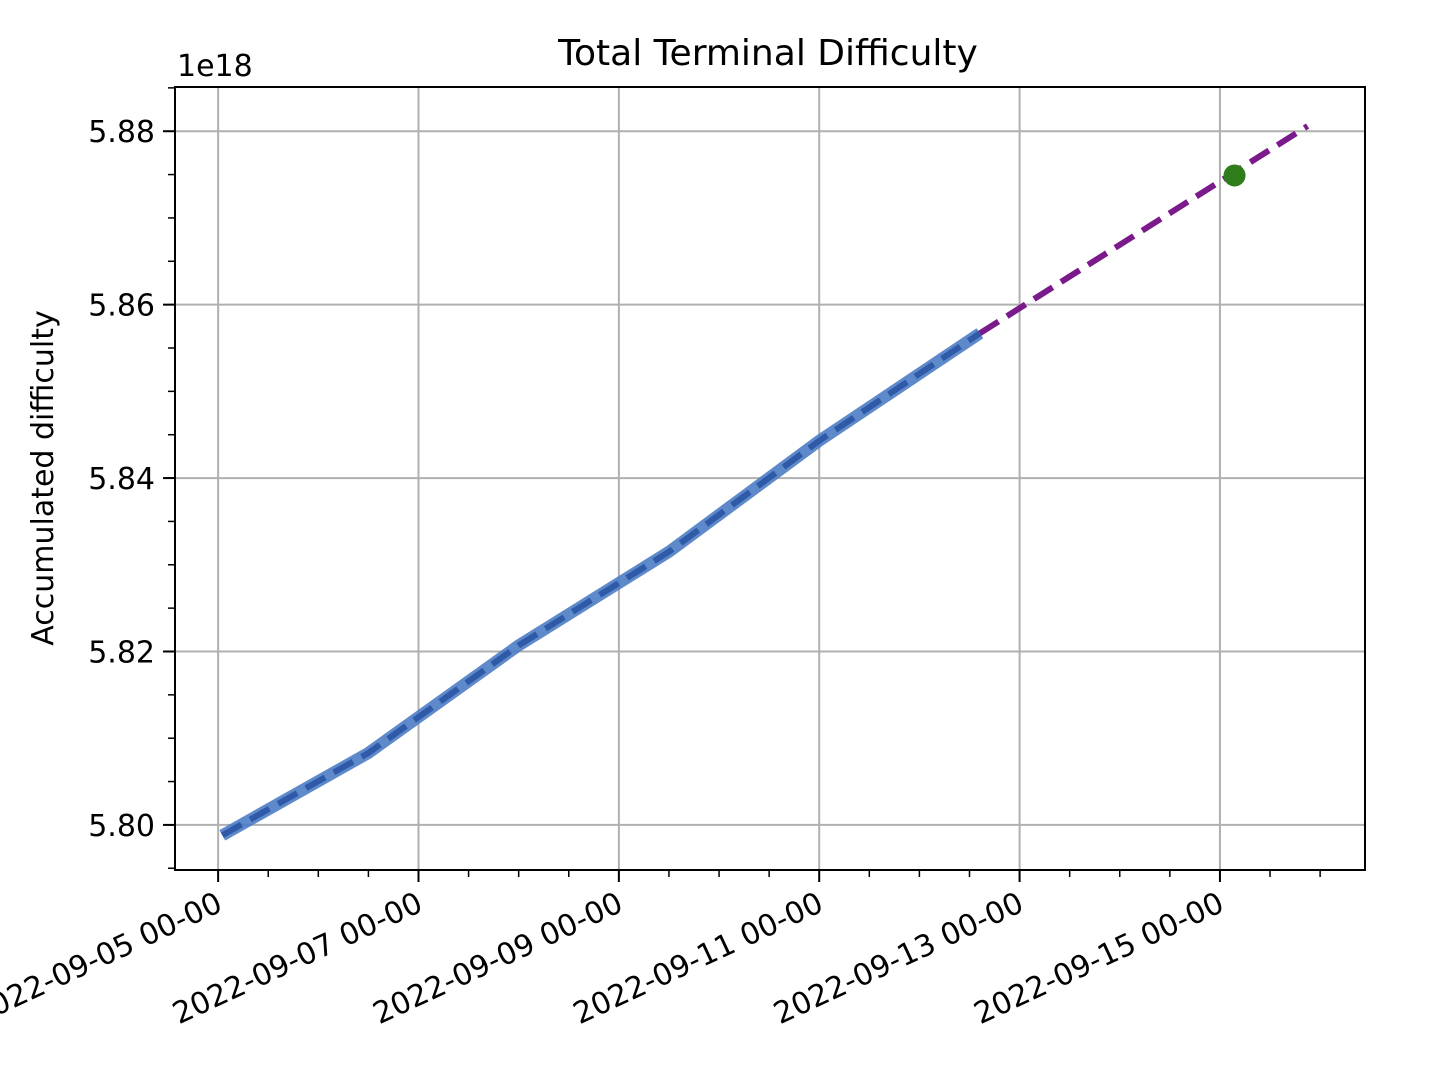 This screenshot has width=1436, height=1092. Describe the element at coordinates (121, 479) in the screenshot. I see `y-tick-label: 5.84` at that location.